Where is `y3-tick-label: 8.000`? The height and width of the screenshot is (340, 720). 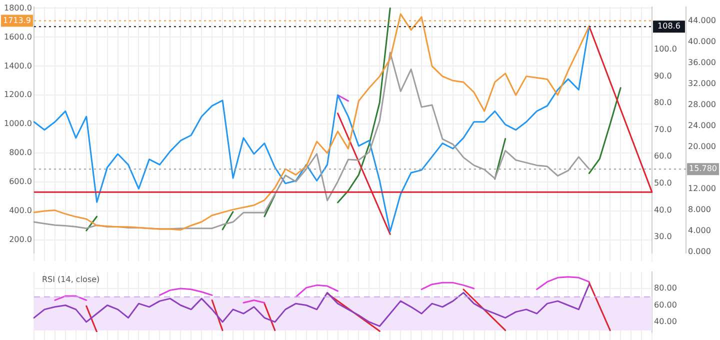 y3-tick-label: 8.000 is located at coordinates (699, 209).